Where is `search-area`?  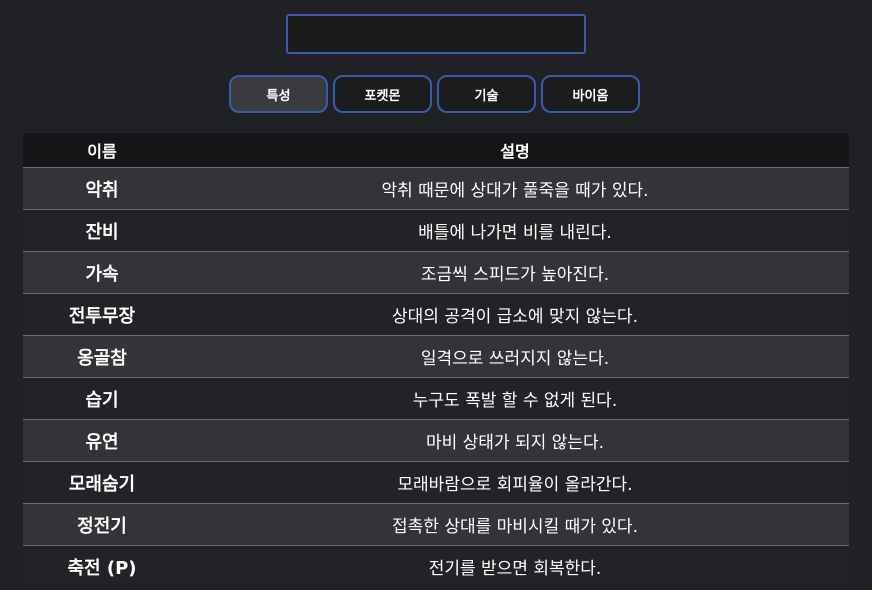 search-area is located at coordinates (436, 34).